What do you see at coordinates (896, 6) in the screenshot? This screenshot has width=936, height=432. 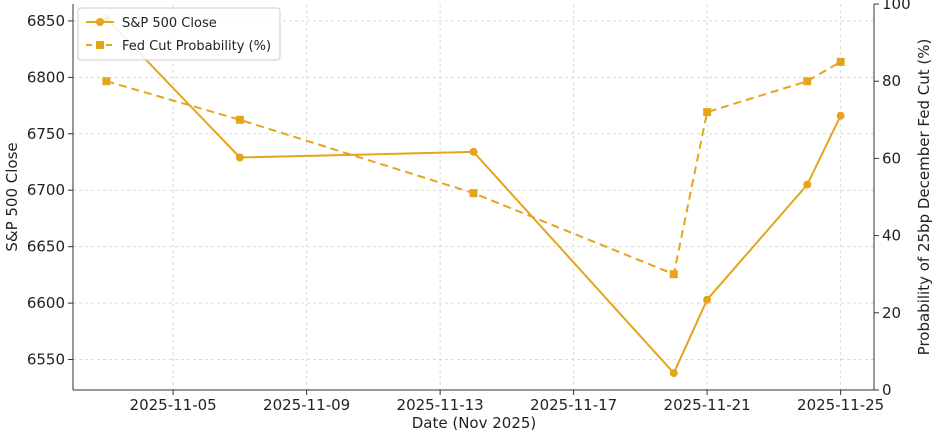 I see `y-right-tick-label: 100` at bounding box center [896, 6].